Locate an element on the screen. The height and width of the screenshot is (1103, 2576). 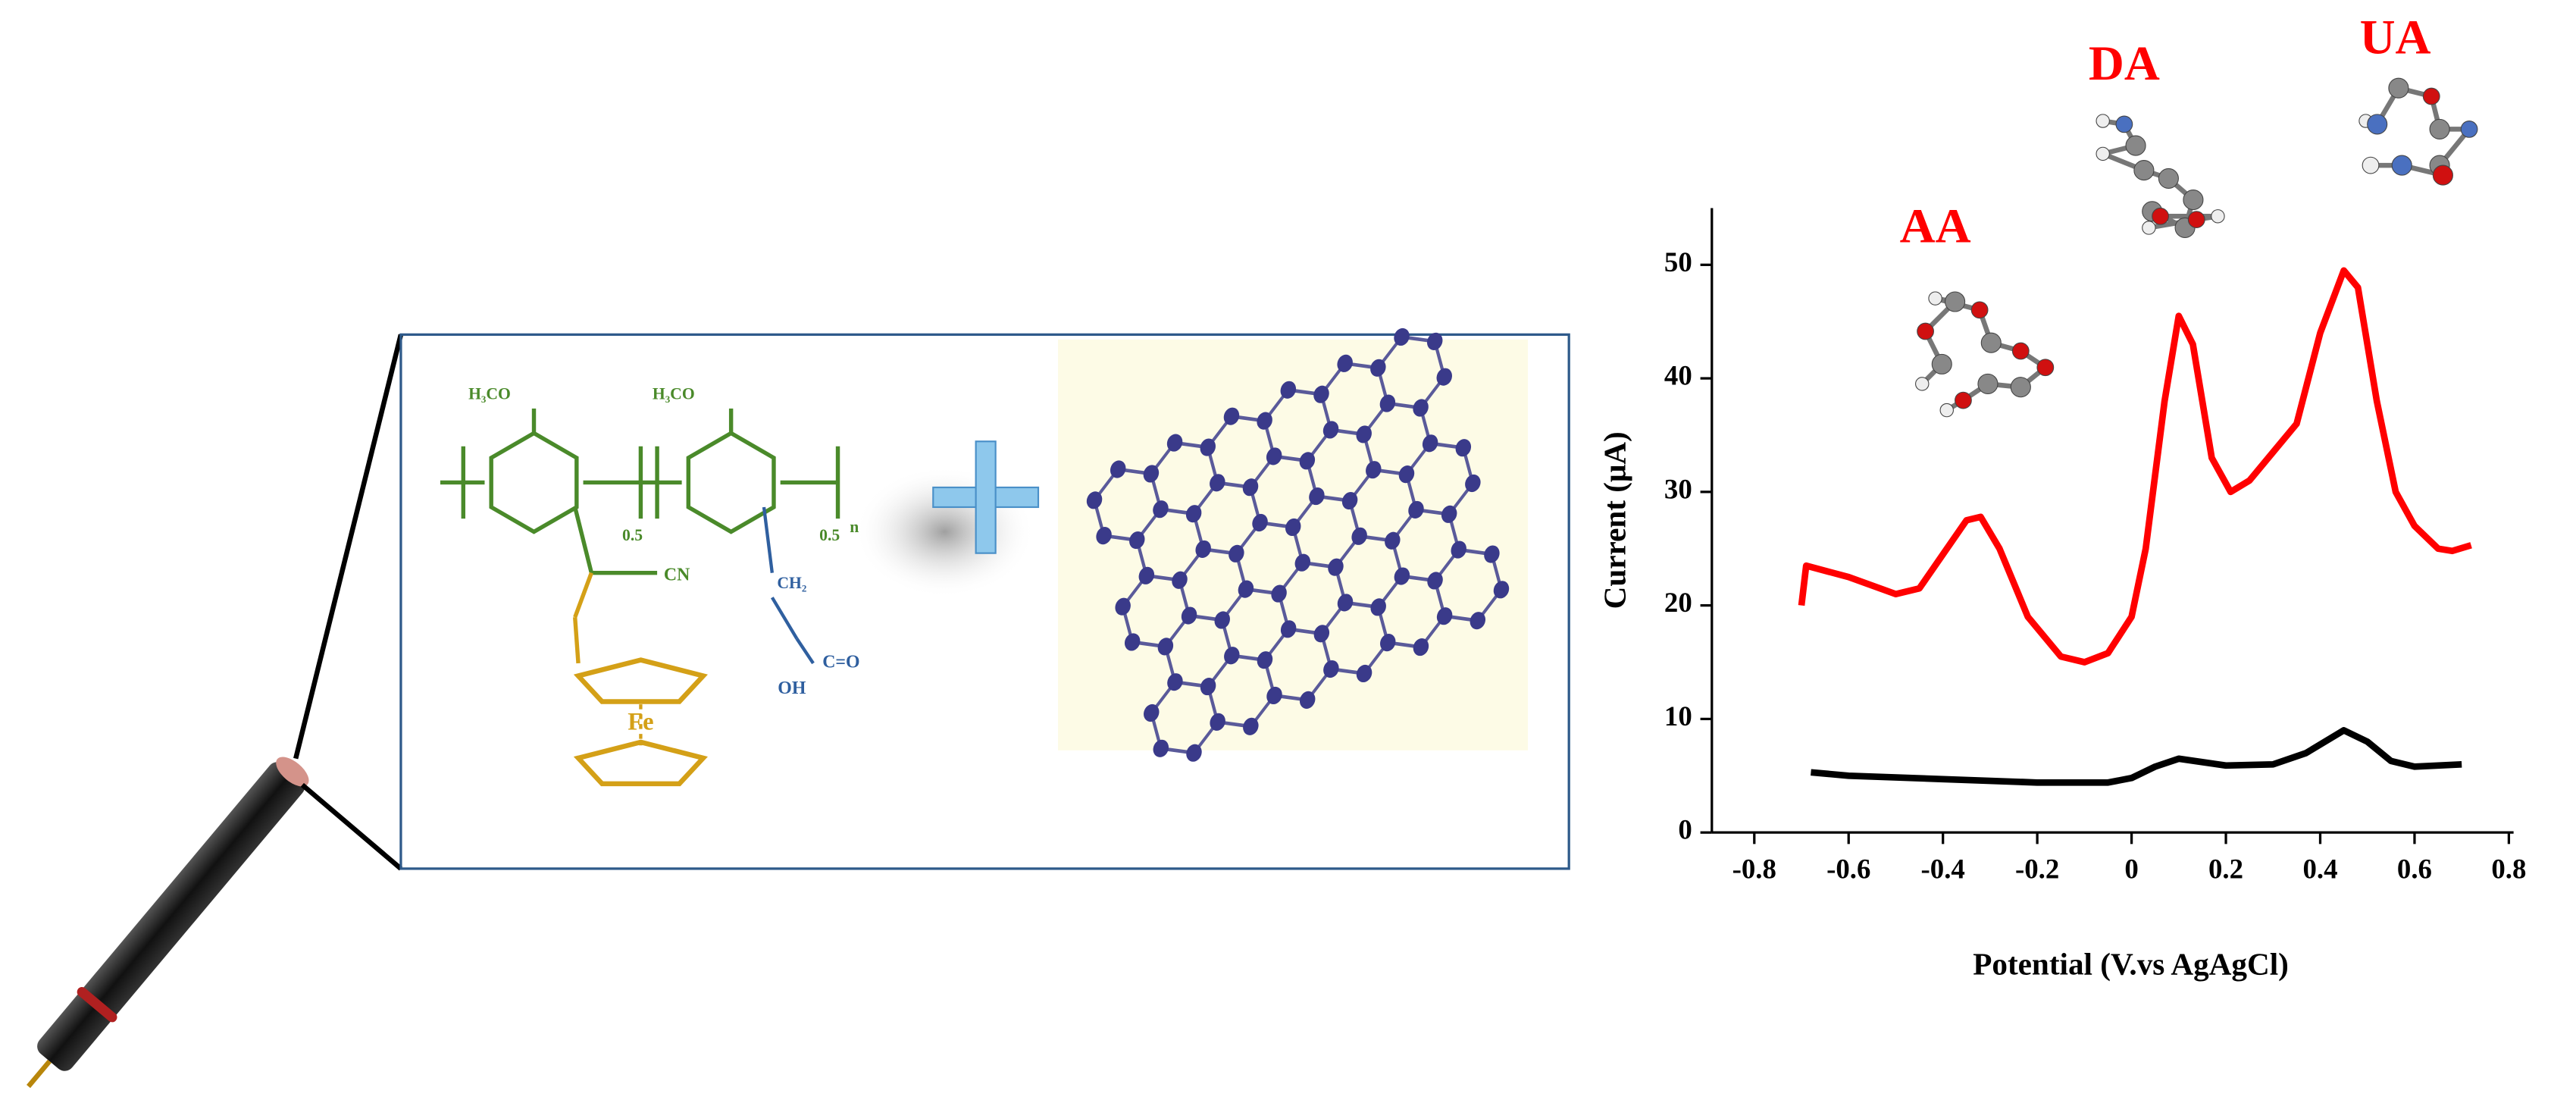
structure-label: CH₂ is located at coordinates (791, 583).